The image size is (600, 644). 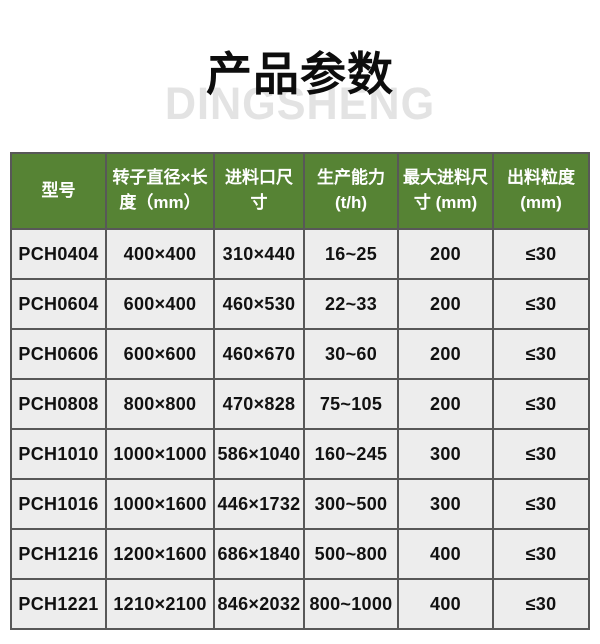 What do you see at coordinates (541, 202) in the screenshot?
I see `col-header-label: (mm)` at bounding box center [541, 202].